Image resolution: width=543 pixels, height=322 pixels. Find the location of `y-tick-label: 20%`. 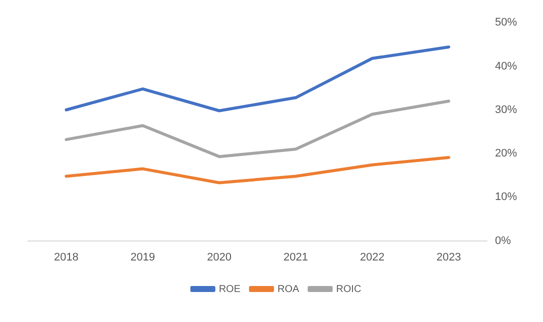

y-tick-label: 20% is located at coordinates (506, 154).